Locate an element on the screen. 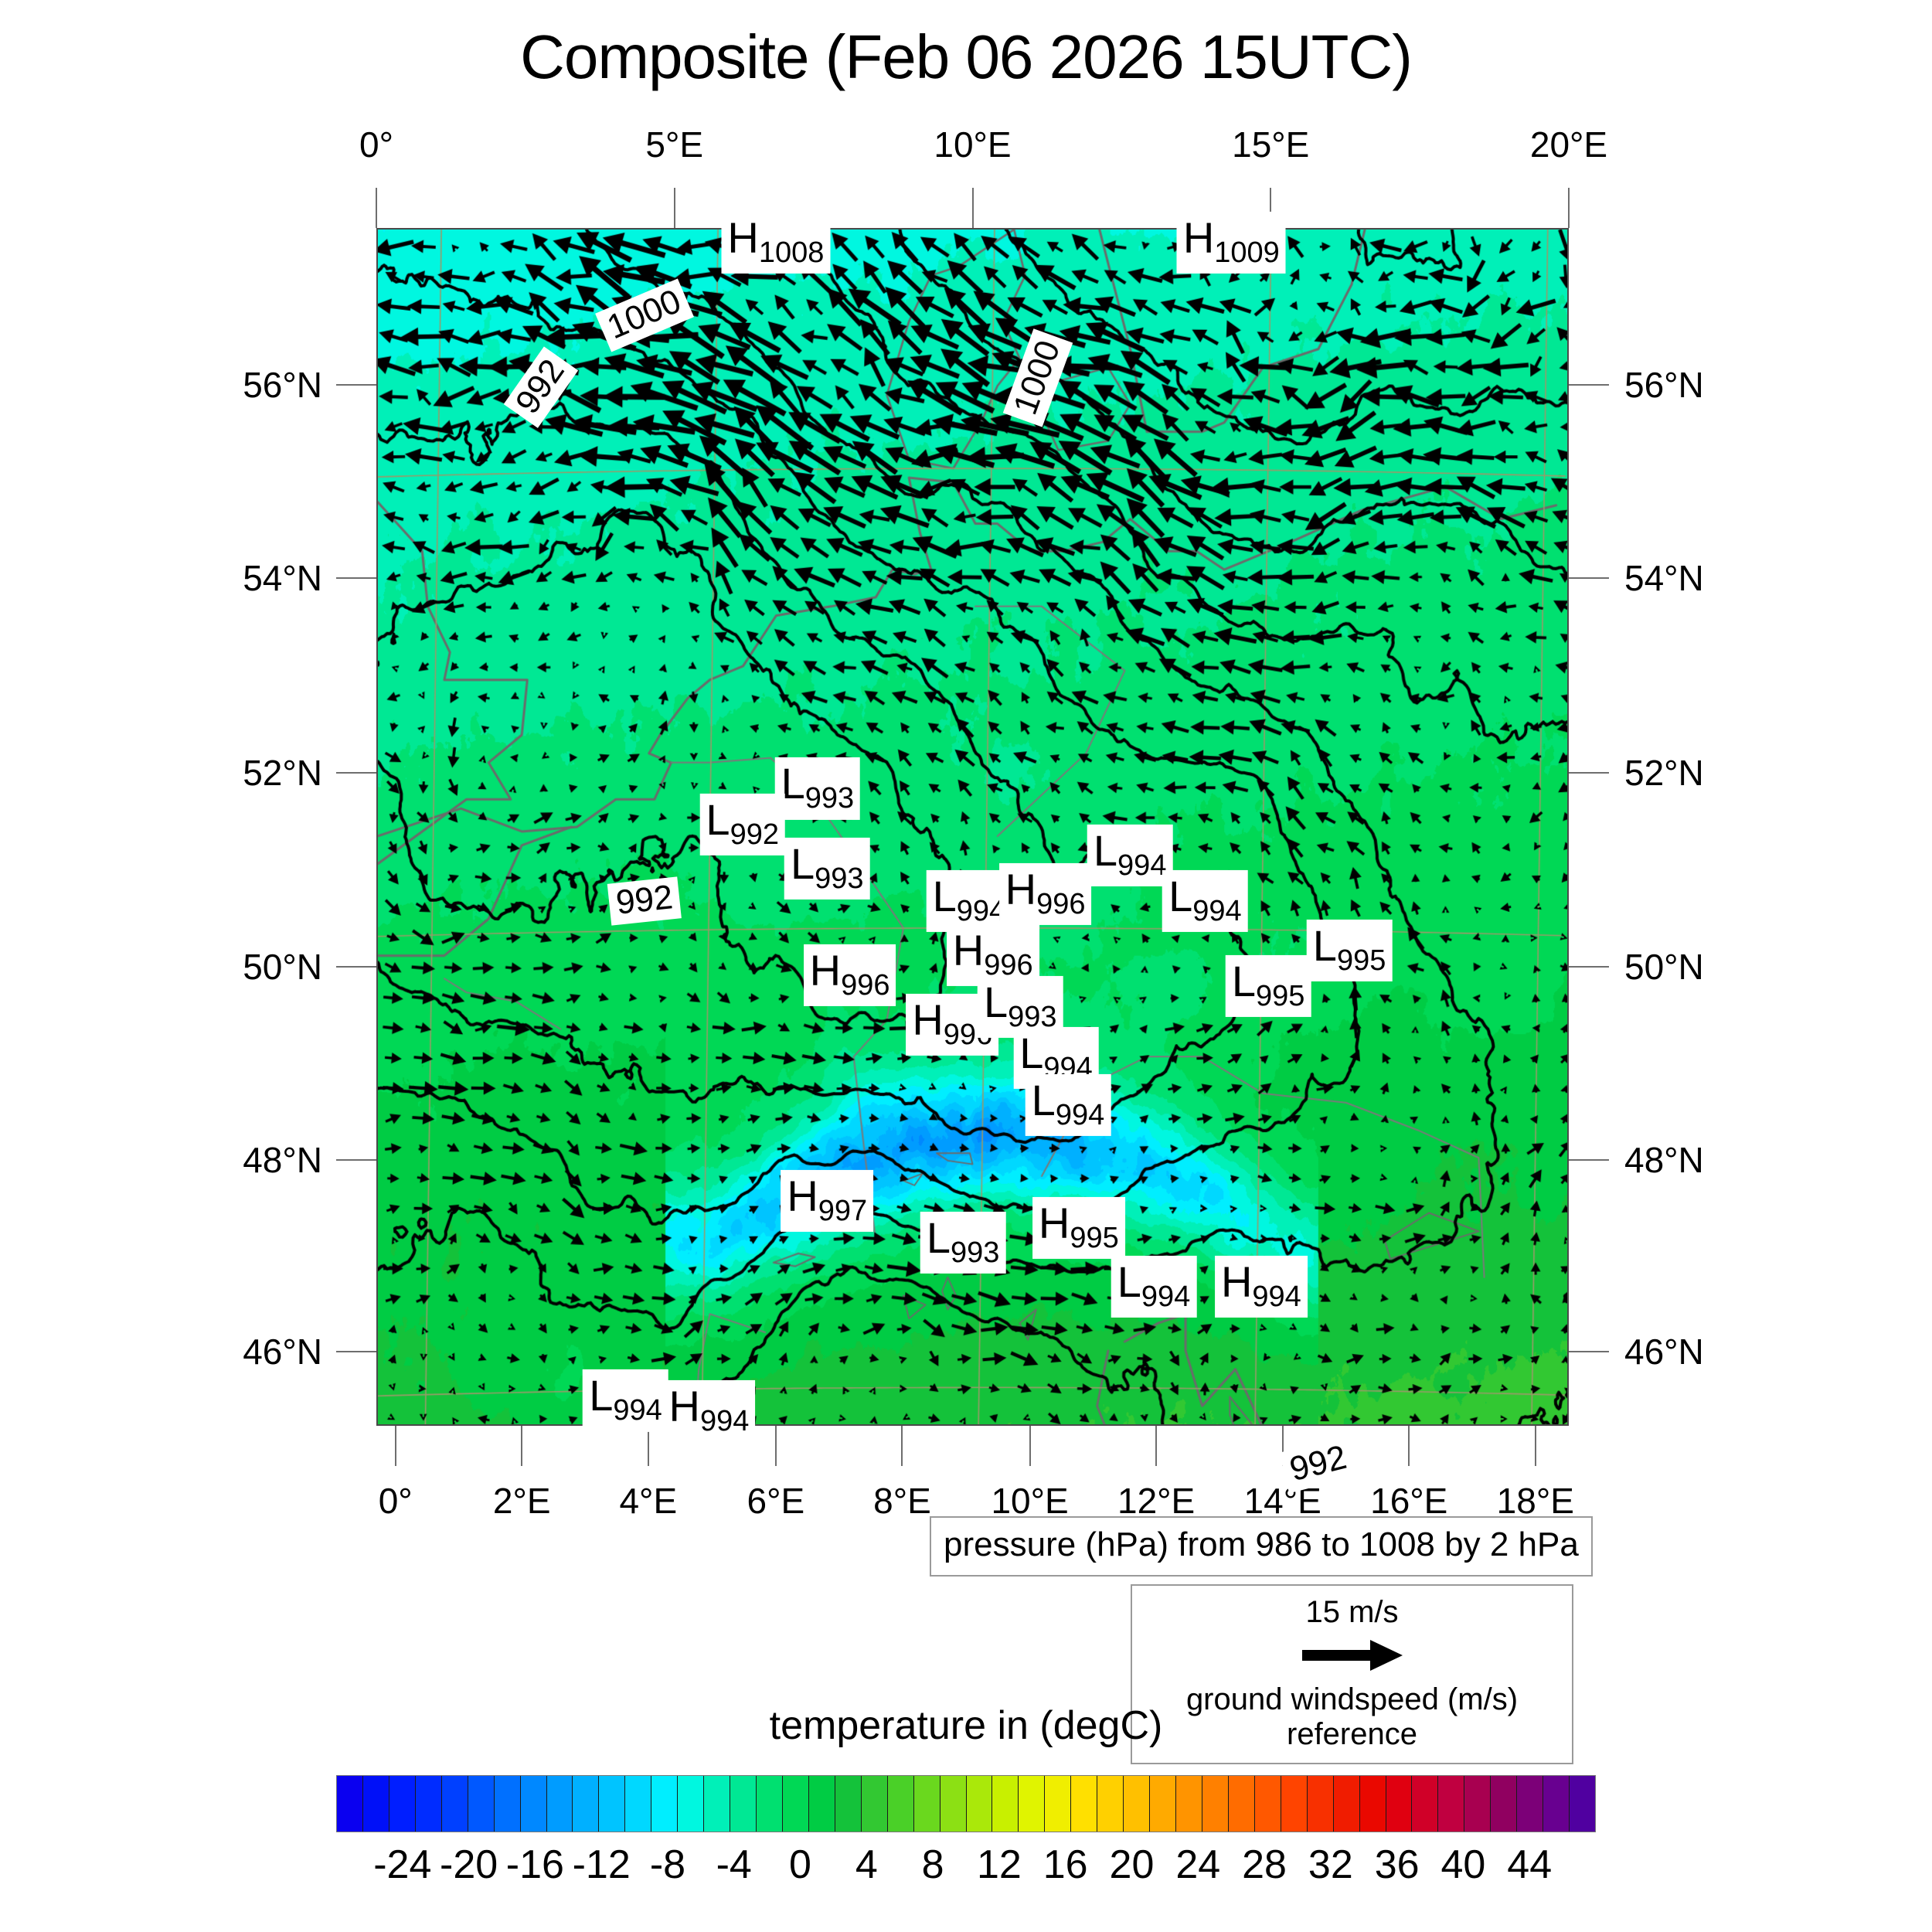 The width and height of the screenshot is (1932, 1932). pressure-center-value: 996 is located at coordinates (1008, 964).